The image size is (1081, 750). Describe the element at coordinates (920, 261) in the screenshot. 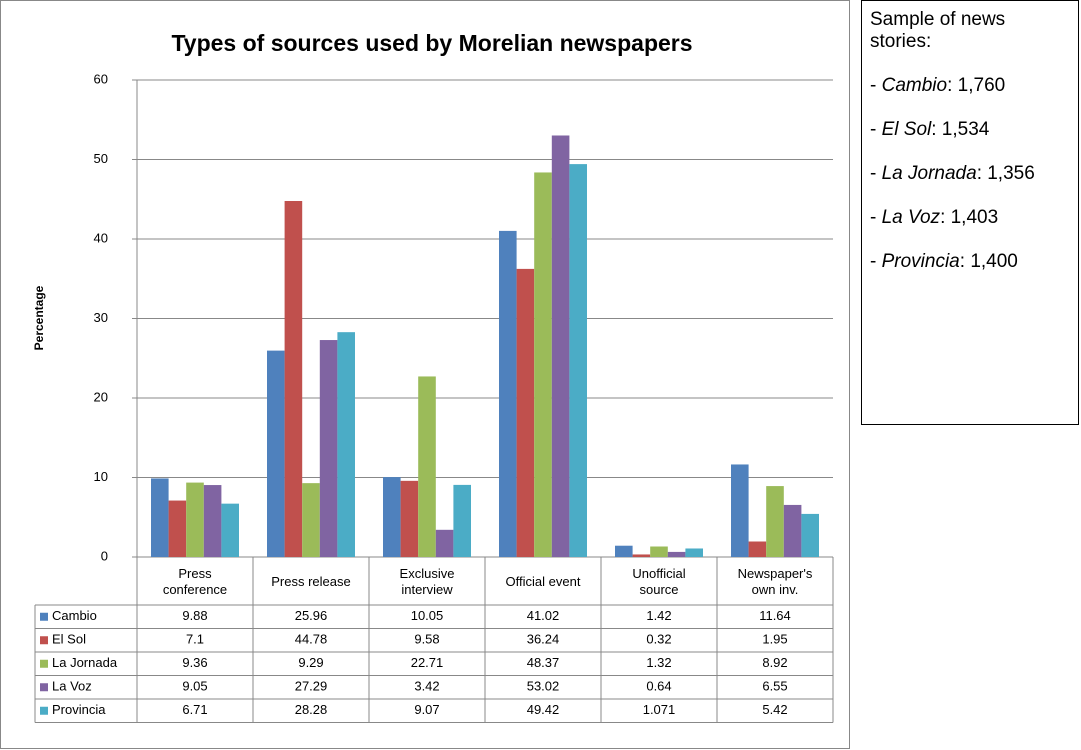

I see `notes-name: Provincia` at that location.